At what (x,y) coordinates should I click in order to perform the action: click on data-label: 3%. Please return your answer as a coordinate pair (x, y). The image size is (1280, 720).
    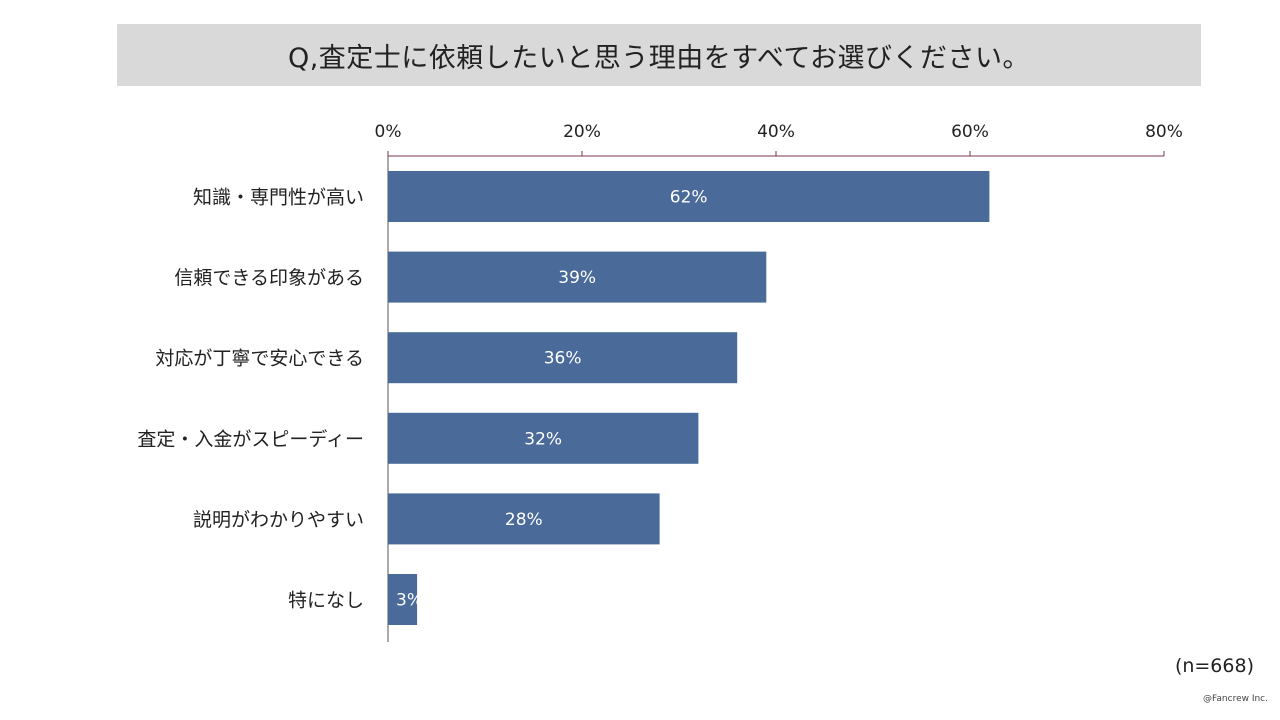
    Looking at the image, I should click on (409, 601).